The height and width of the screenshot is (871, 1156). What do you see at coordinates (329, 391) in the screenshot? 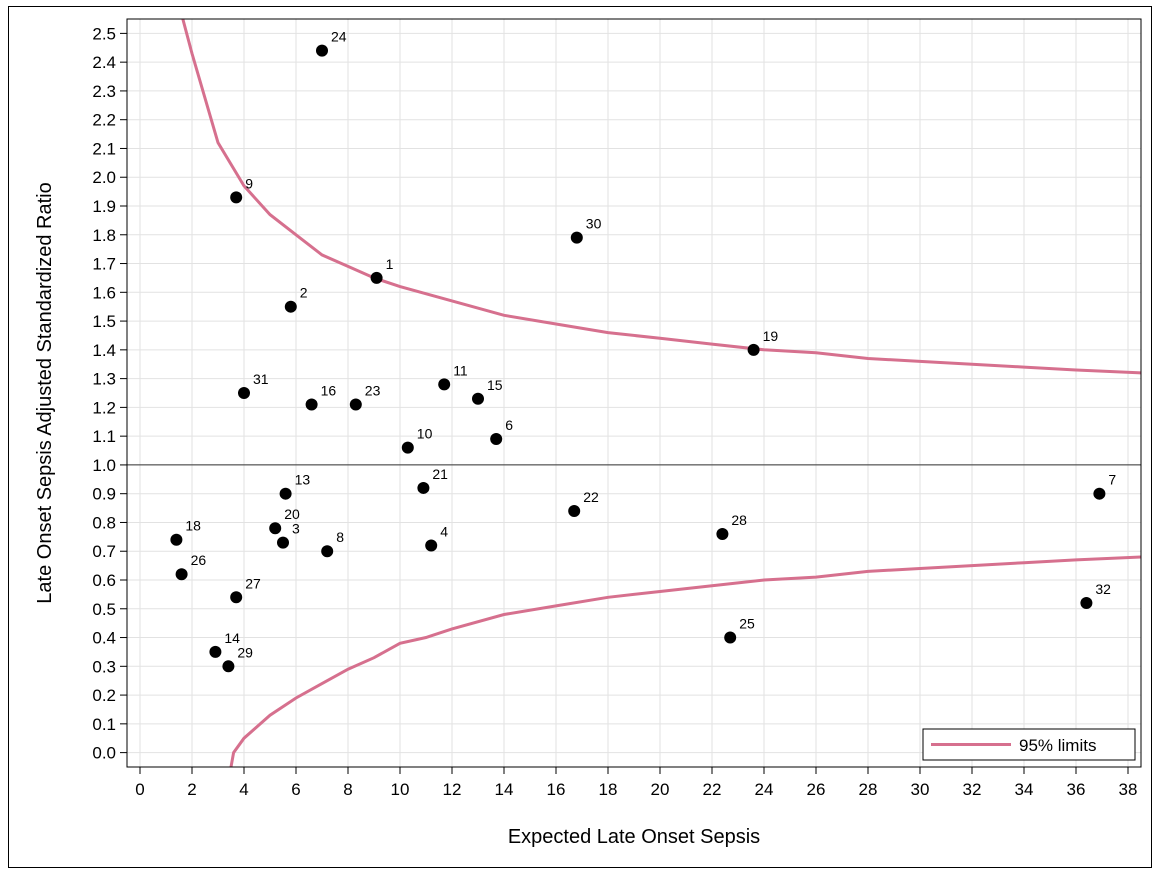
I see `point-label: 16` at bounding box center [329, 391].